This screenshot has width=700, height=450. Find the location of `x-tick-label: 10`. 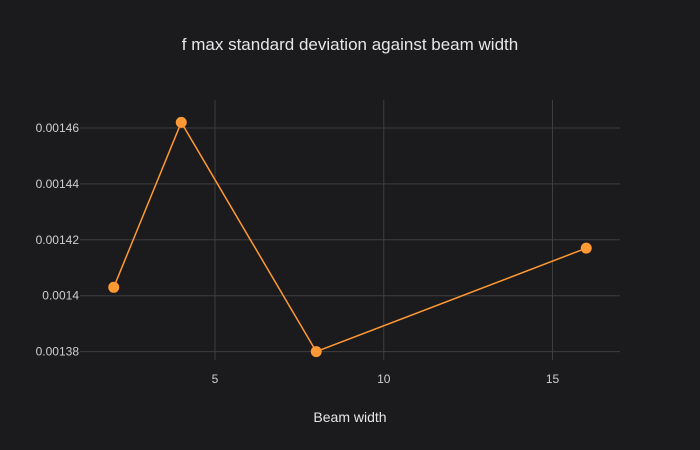

x-tick-label: 10 is located at coordinates (384, 379).